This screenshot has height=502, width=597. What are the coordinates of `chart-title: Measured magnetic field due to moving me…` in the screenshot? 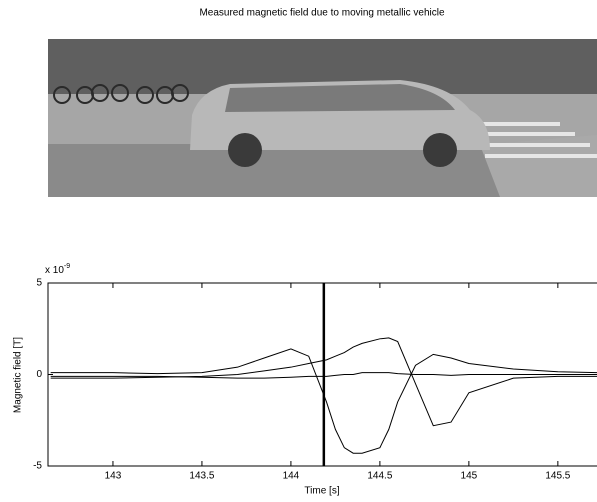 It's located at (322, 13).